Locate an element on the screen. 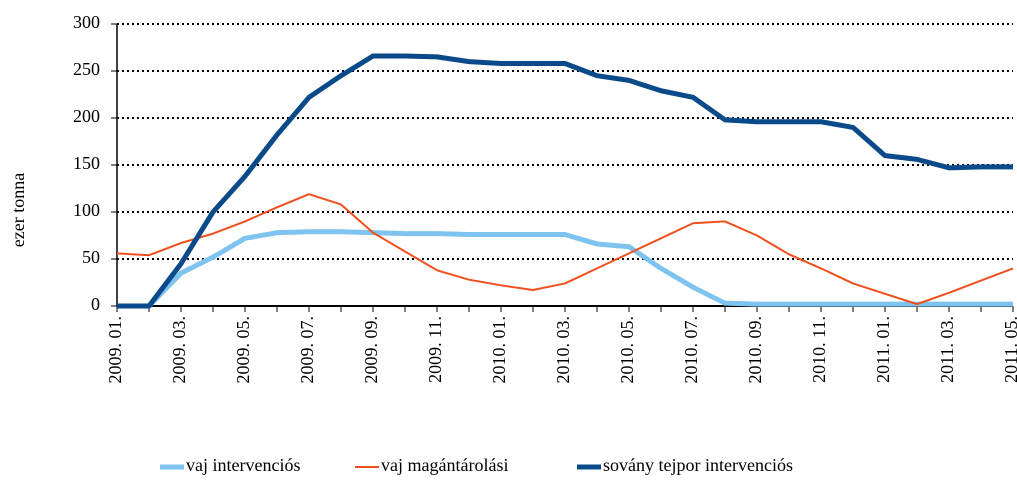  legend-label: sovány tejpor intervenciós is located at coordinates (698, 465).